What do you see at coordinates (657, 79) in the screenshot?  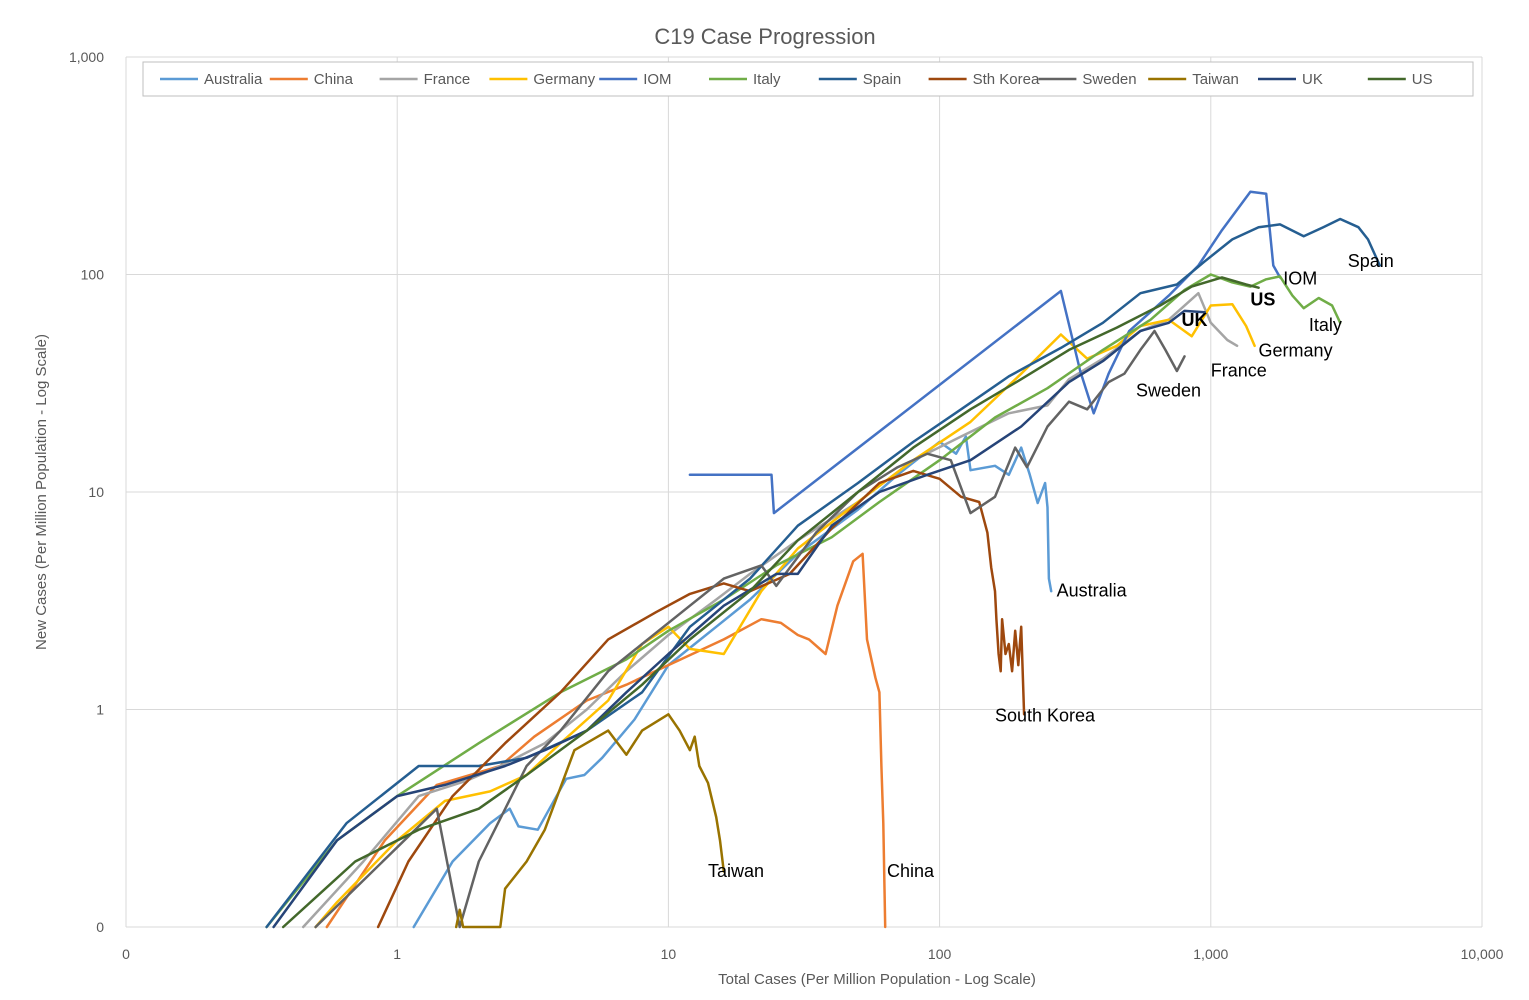 I see `legend-label-iom: IOM` at bounding box center [657, 79].